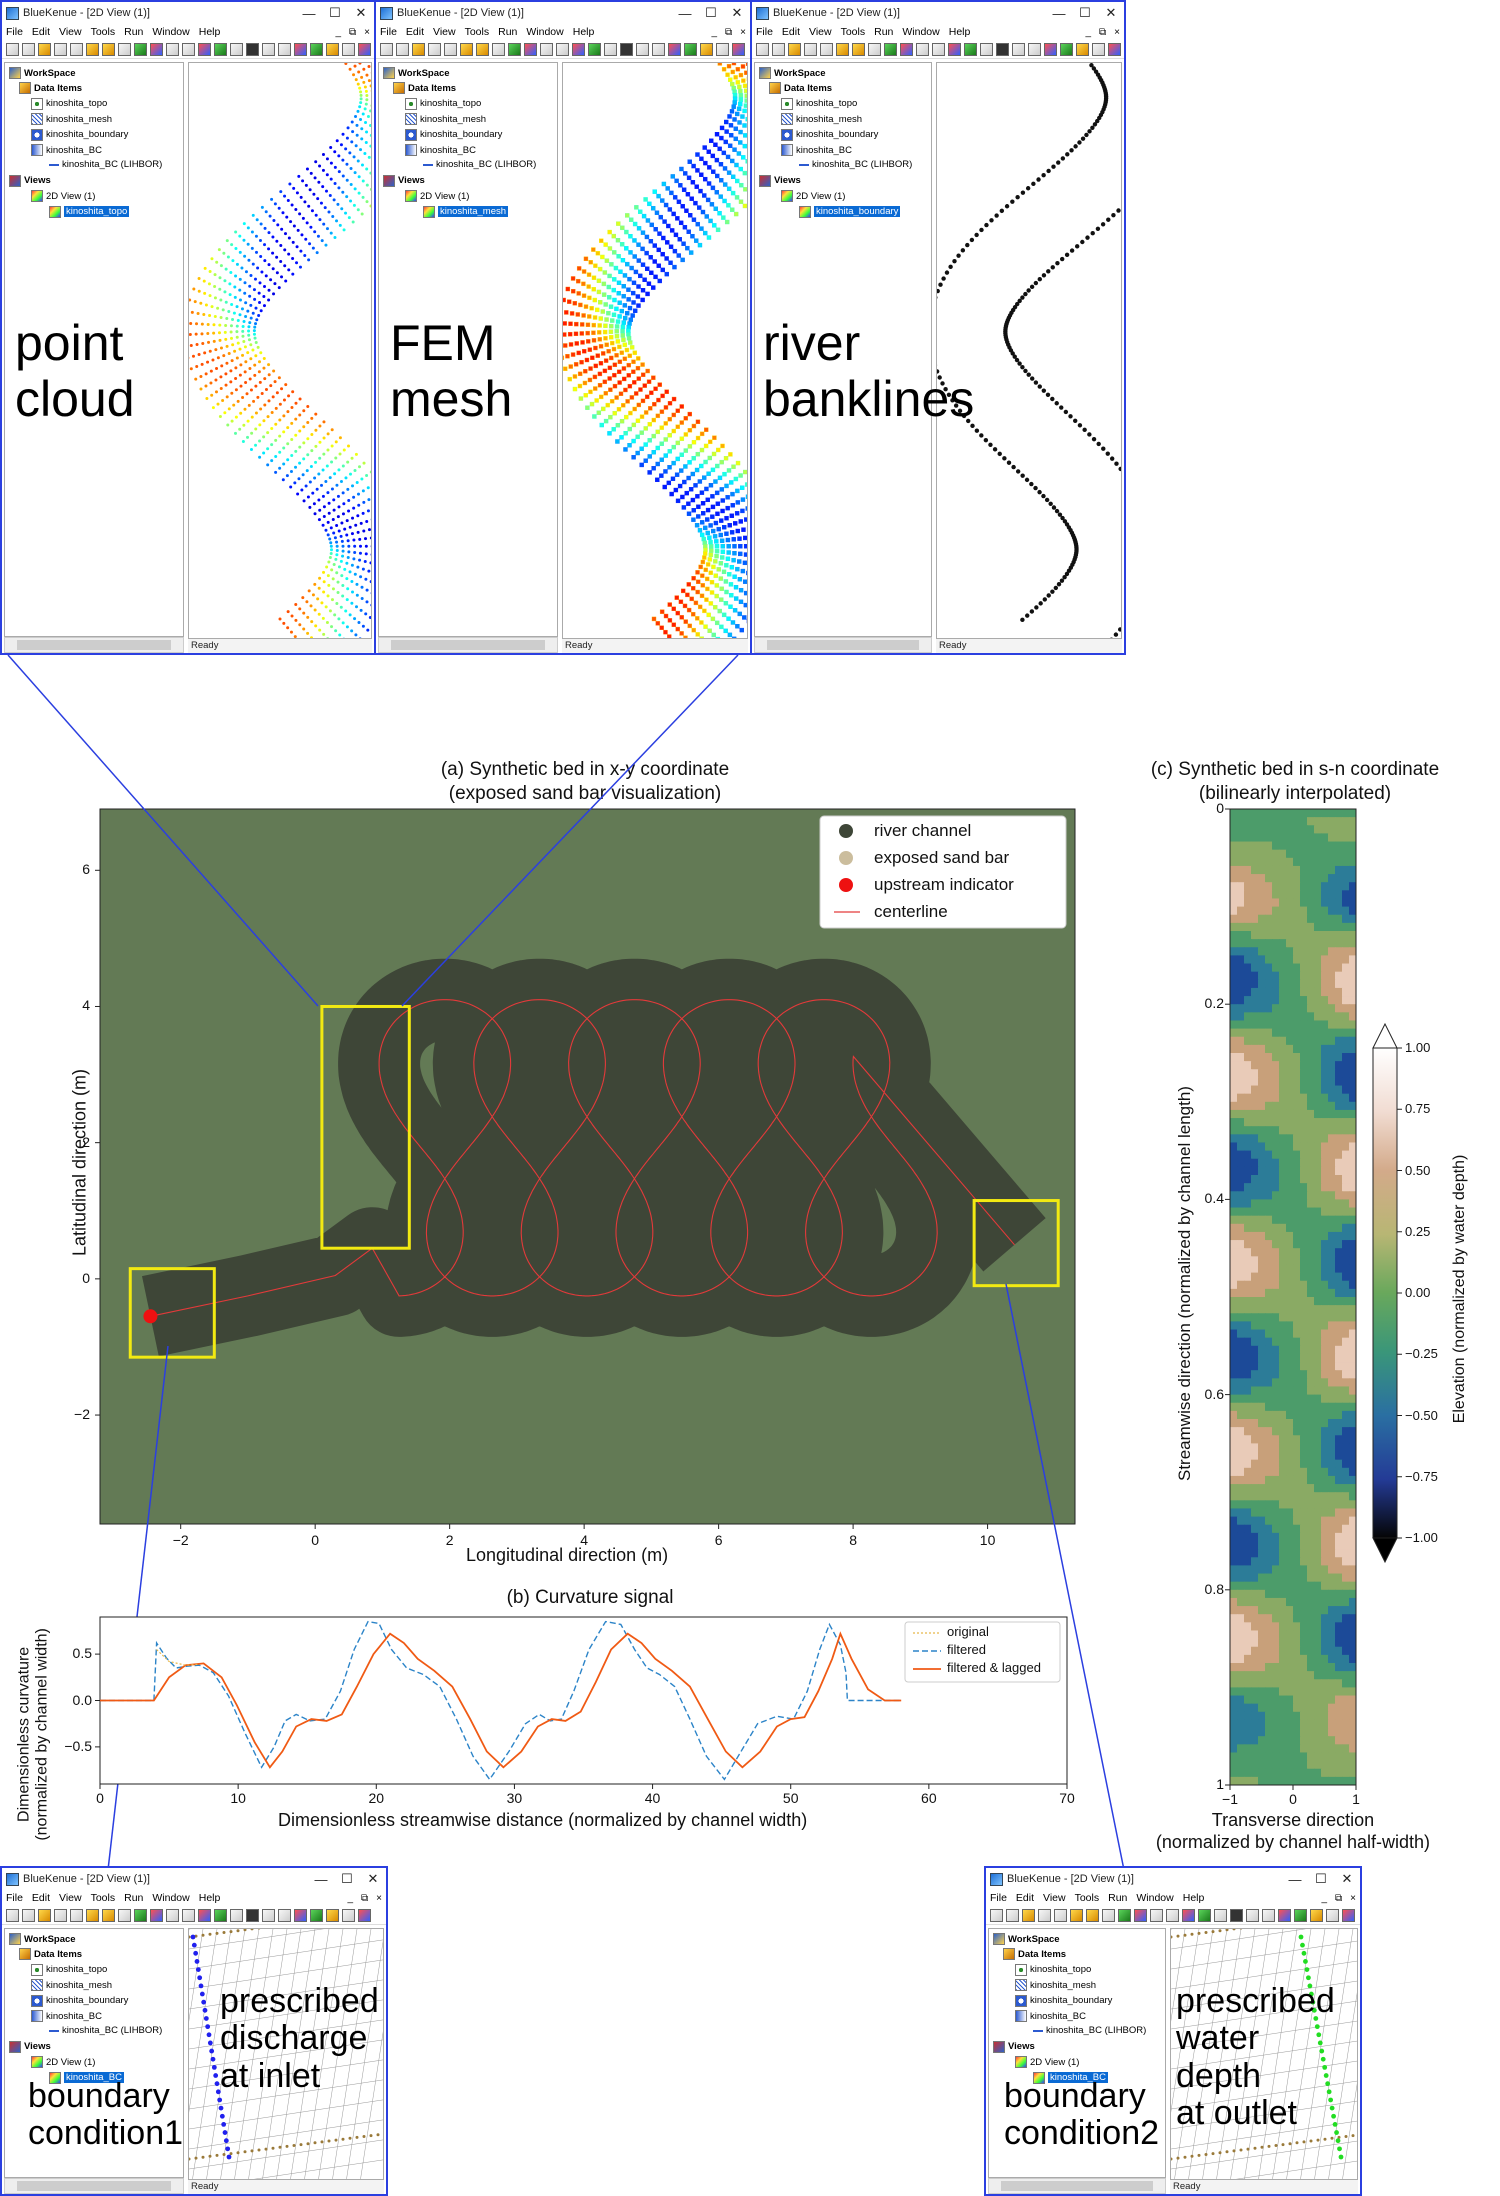 The height and width of the screenshot is (2196, 1500). What do you see at coordinates (514, 49) in the screenshot?
I see `points-icon` at bounding box center [514, 49].